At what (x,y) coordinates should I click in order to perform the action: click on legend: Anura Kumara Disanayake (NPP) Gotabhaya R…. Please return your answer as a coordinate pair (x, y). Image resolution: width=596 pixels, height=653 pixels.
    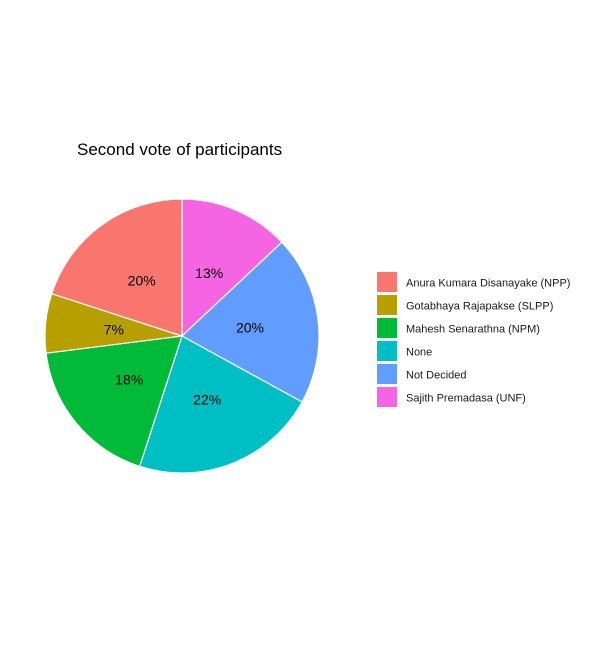
    Looking at the image, I should click on (473, 339).